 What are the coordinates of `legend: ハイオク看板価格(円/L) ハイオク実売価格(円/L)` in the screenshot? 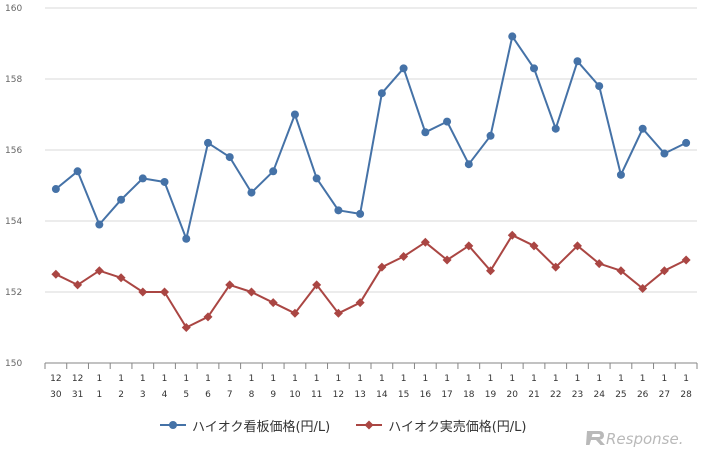 It's located at (356, 425).